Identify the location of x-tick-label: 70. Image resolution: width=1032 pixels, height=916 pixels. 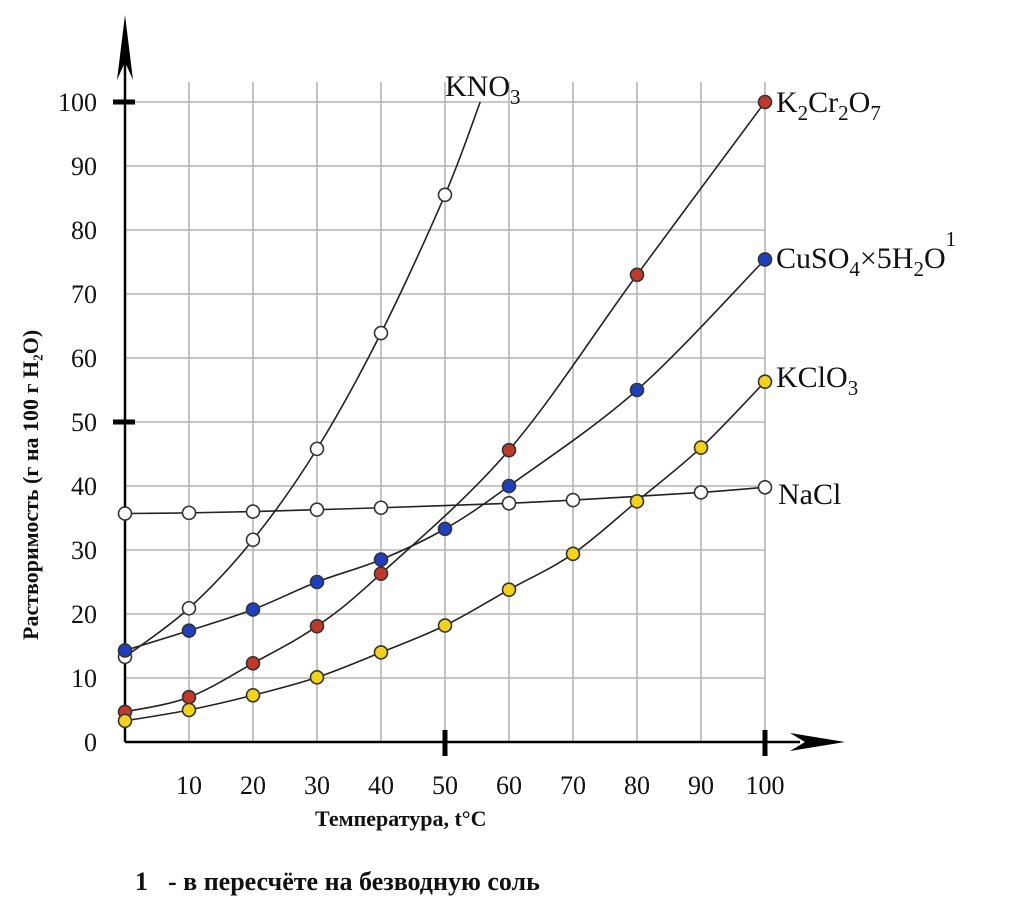
(573, 785).